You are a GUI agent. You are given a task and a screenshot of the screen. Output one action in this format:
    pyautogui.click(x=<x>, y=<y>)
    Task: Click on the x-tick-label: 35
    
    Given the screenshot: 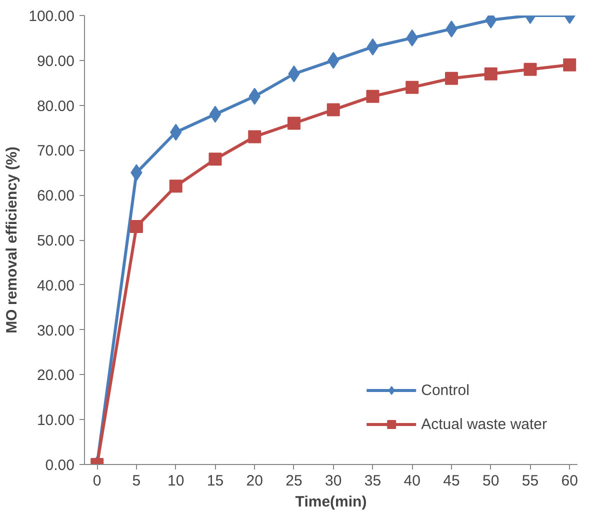 What is the action you would take?
    pyautogui.click(x=373, y=481)
    